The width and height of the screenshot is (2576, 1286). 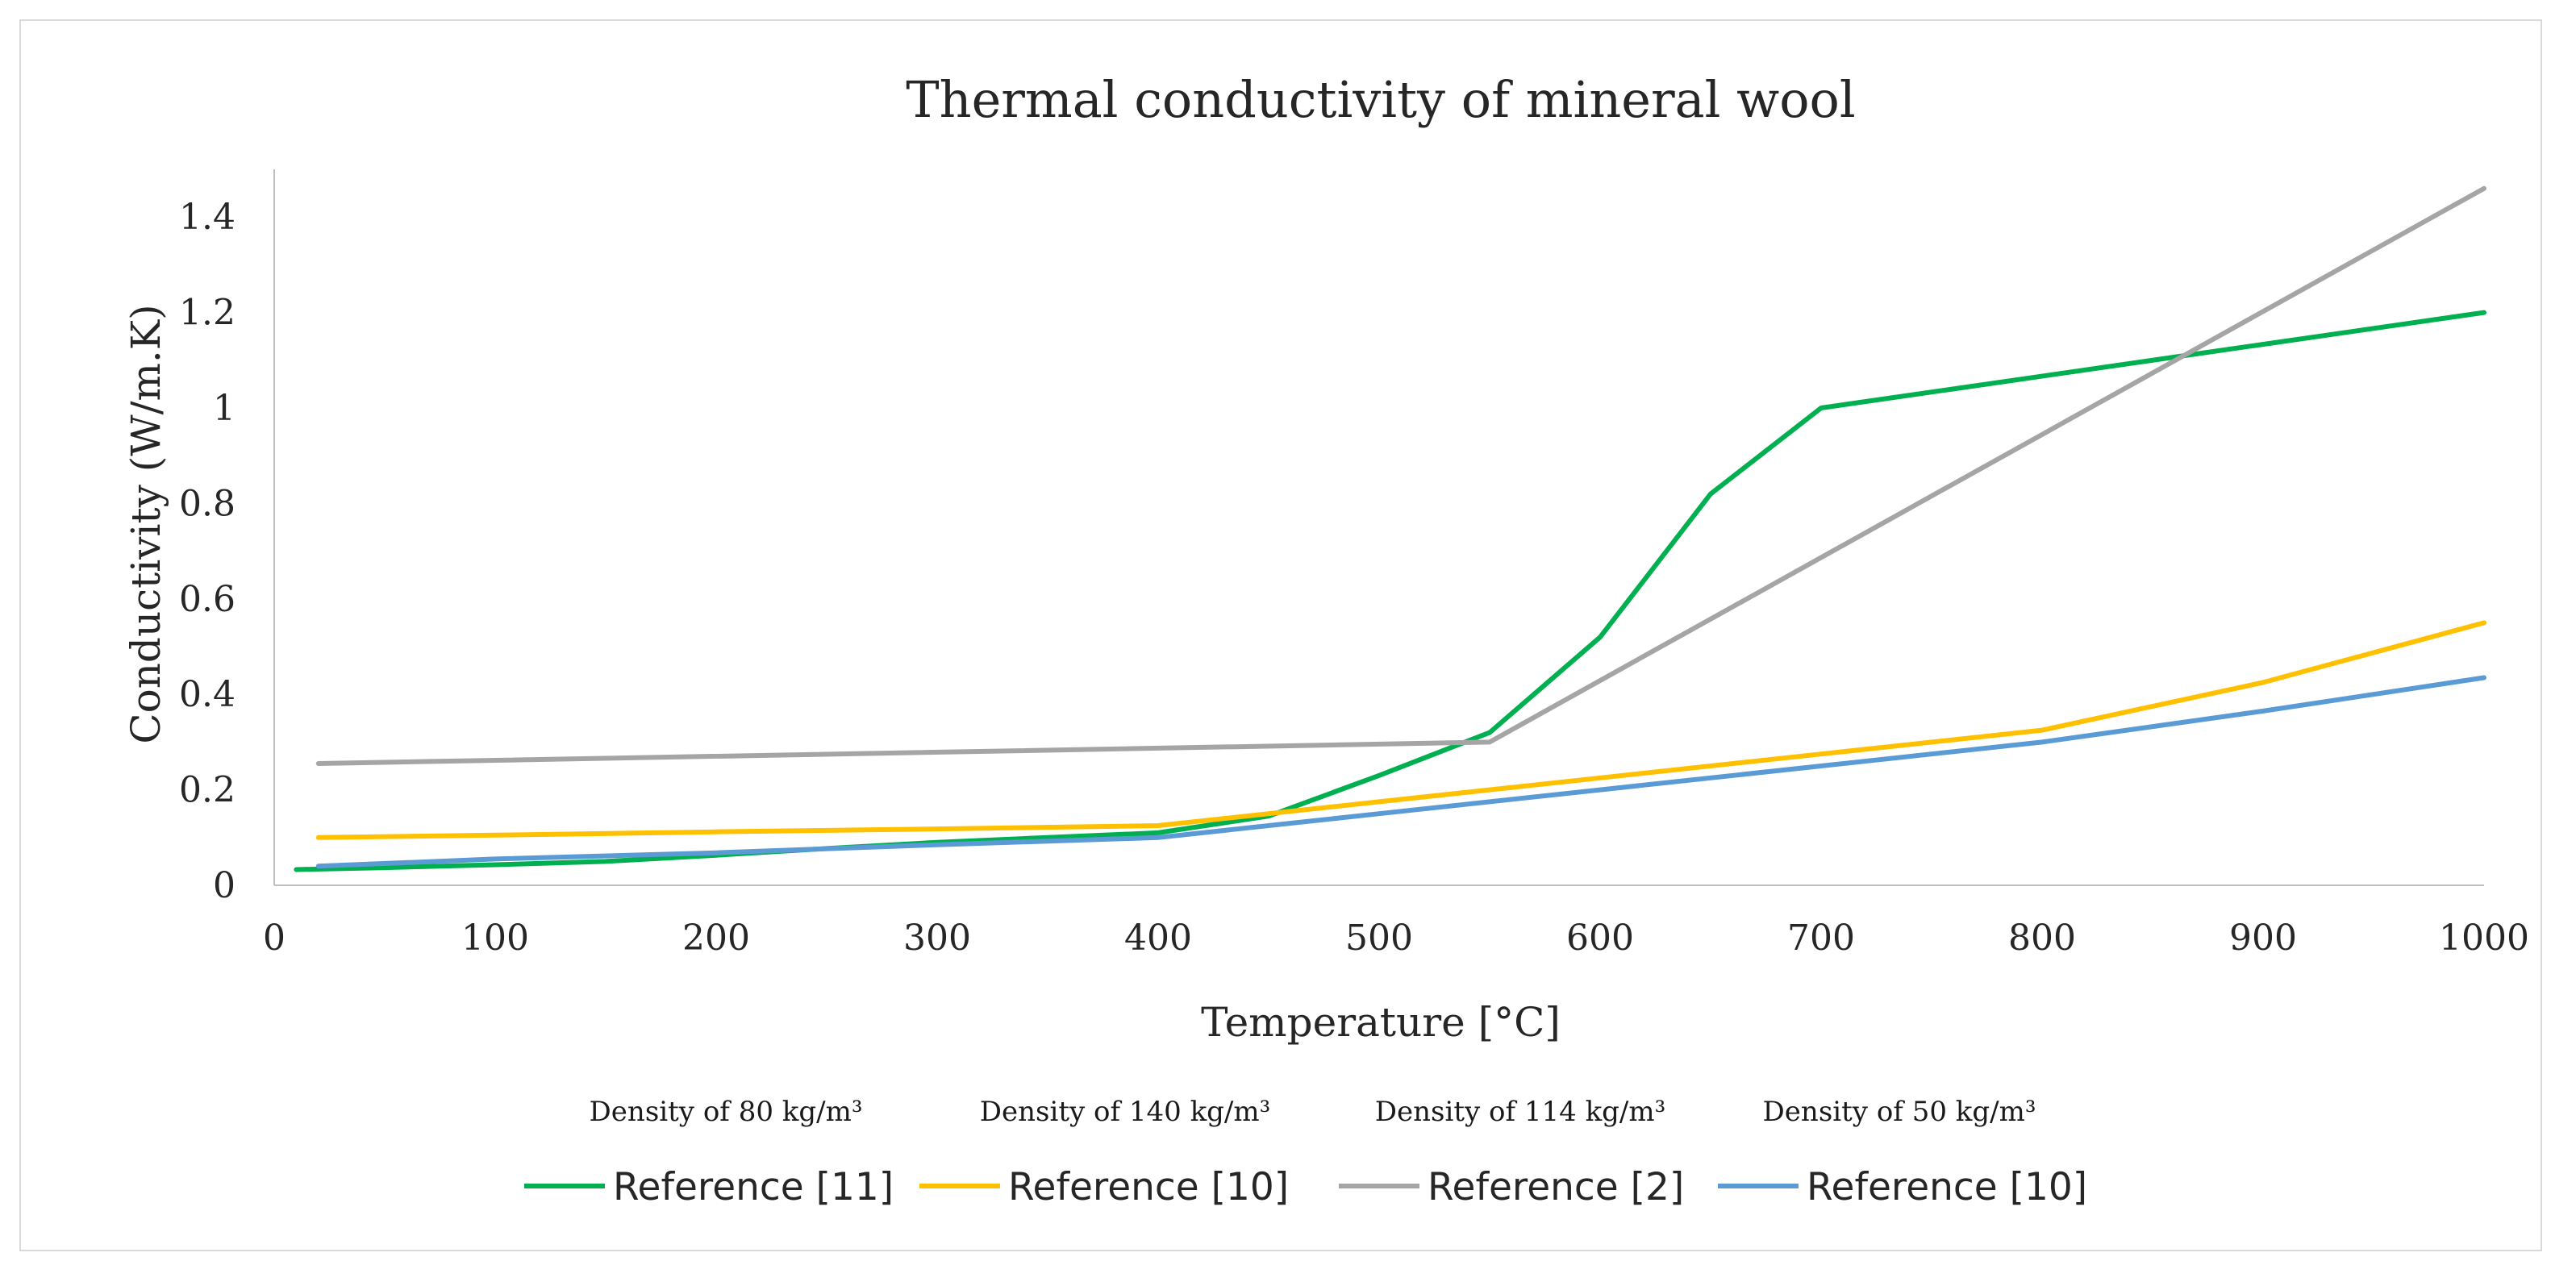 What do you see at coordinates (274, 938) in the screenshot?
I see `x-tick-label: 0` at bounding box center [274, 938].